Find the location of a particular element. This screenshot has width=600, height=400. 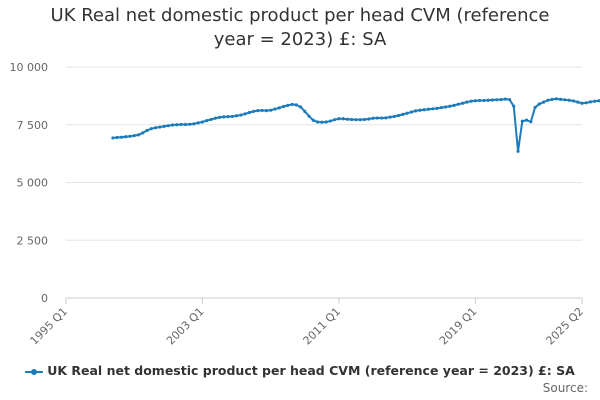

y-tick-label: 7 500 is located at coordinates (33, 125).